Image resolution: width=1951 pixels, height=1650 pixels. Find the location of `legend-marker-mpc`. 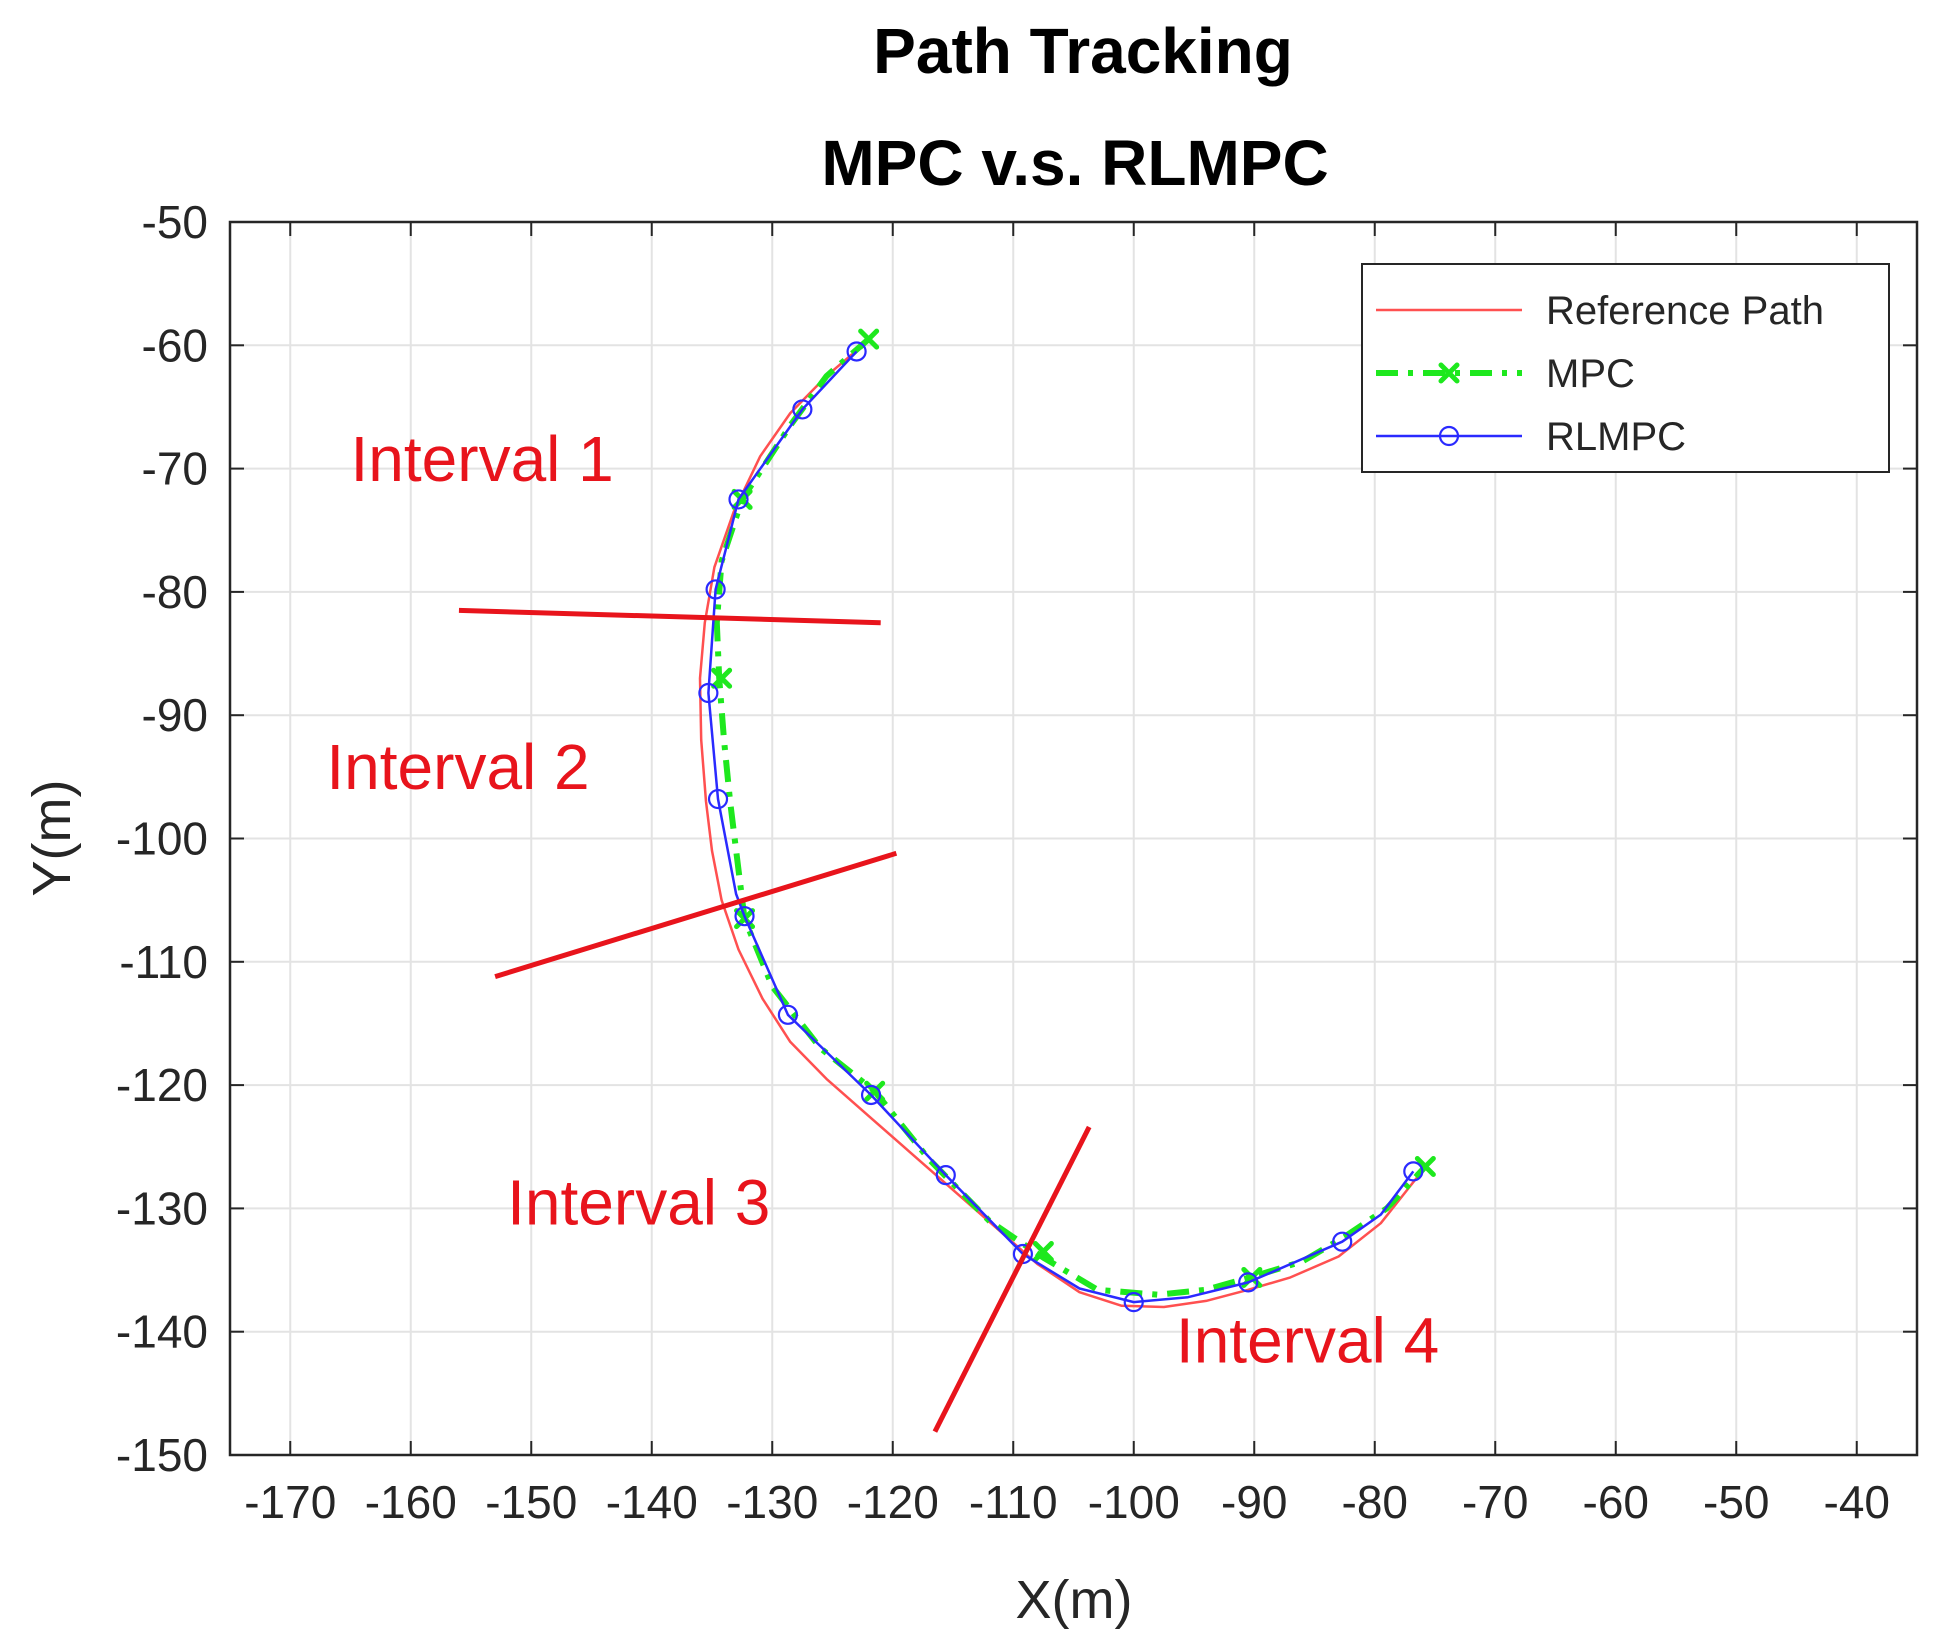

legend-marker-mpc is located at coordinates (1449, 373).